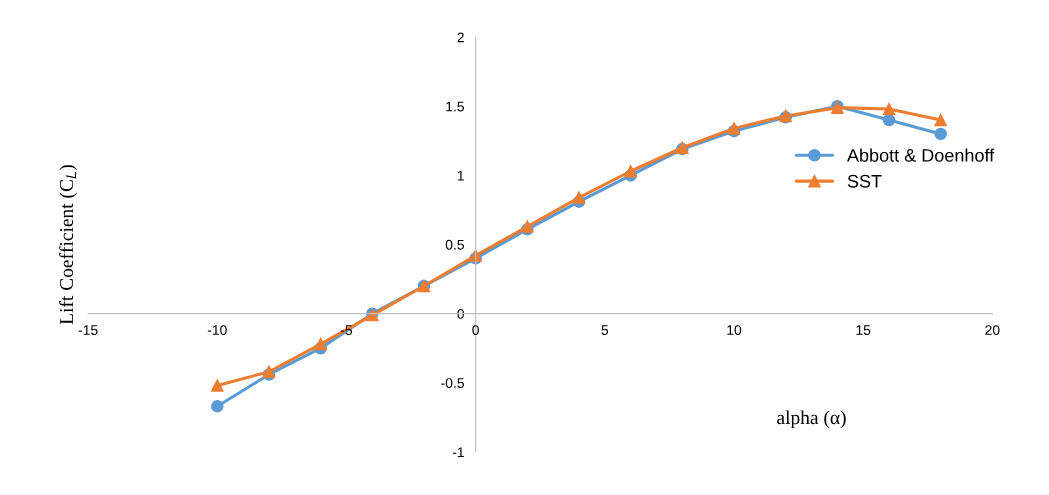  Describe the element at coordinates (68, 245) in the screenshot. I see `y-axis-title: Lift Coefficient (C$_{L}$)` at that location.